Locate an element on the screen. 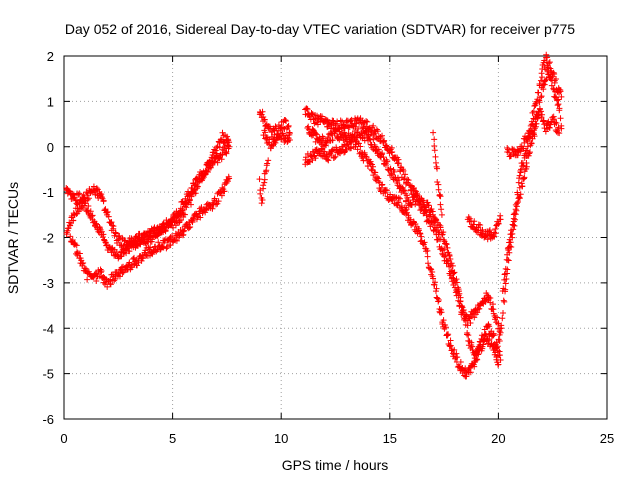 The height and width of the screenshot is (480, 640). y-tick-label: -2 is located at coordinates (48, 238).